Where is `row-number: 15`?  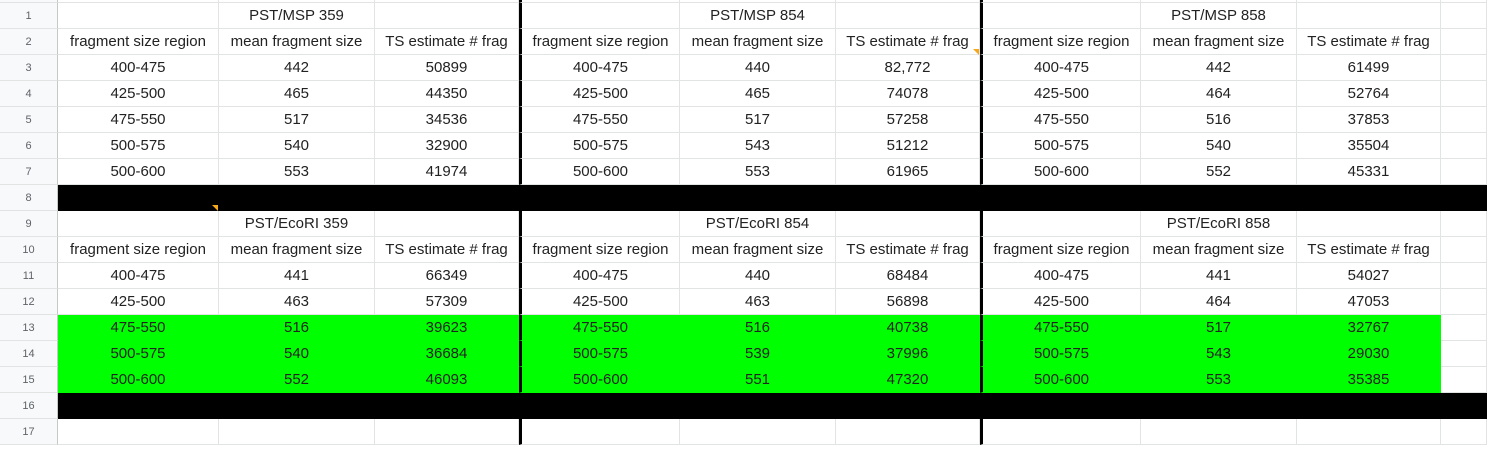 row-number: 15 is located at coordinates (29, 380).